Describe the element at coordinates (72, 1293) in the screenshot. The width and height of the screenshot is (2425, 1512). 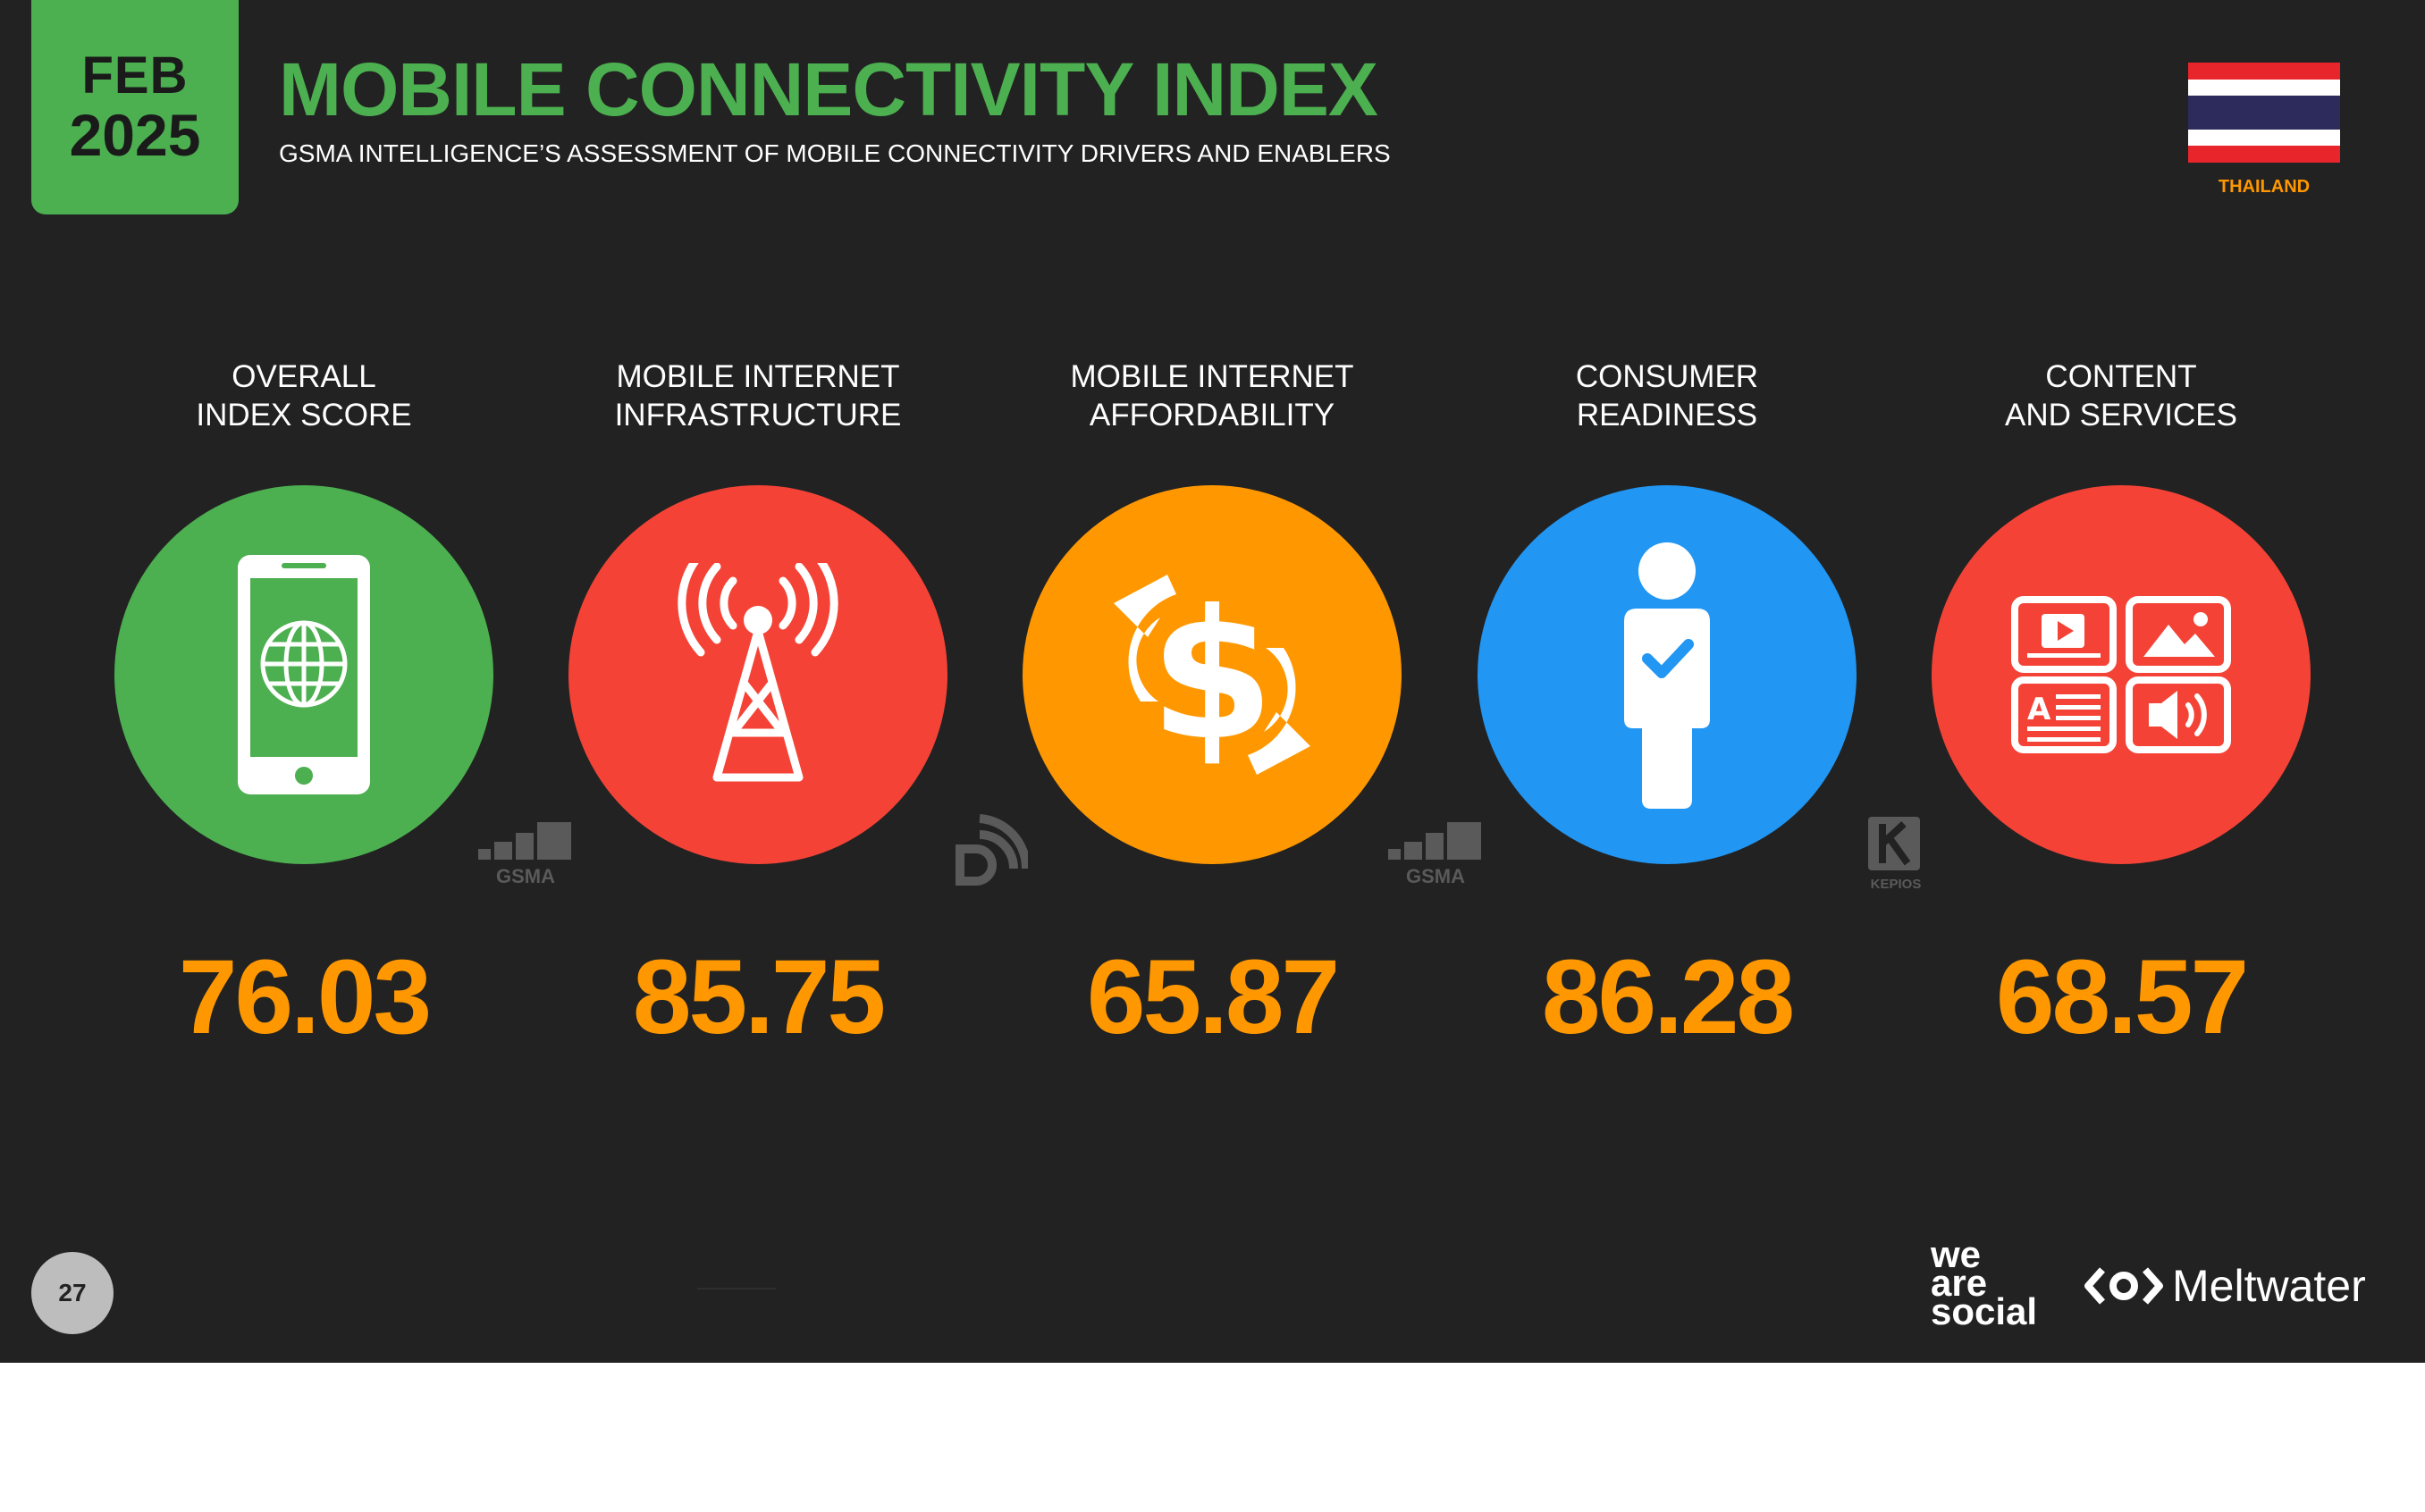
I see `page-number: 27` at that location.